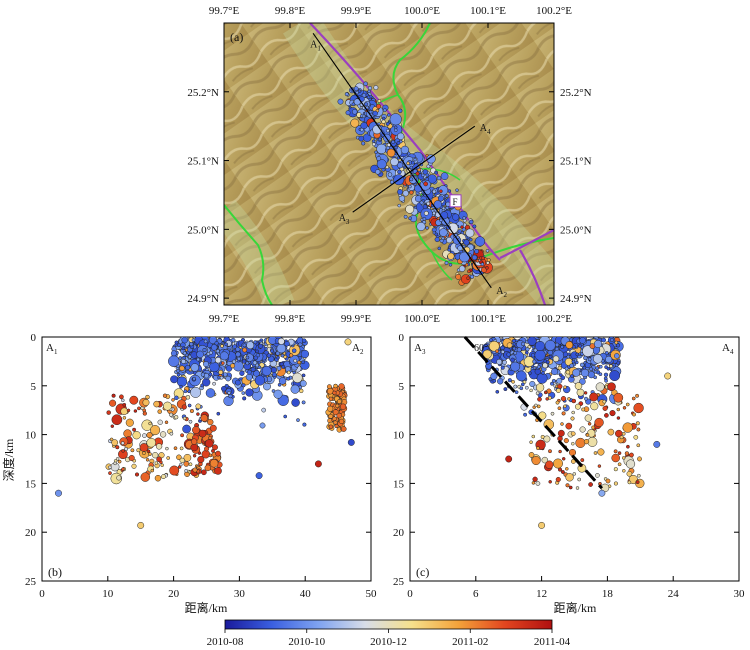 This screenshot has width=750, height=650. Describe the element at coordinates (34, 338) in the screenshot. I see `y-tick-label: 0` at that location.